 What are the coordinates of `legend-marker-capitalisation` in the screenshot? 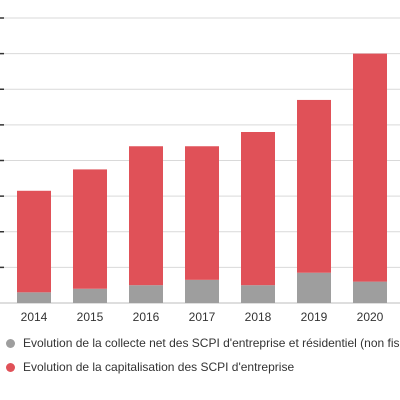 It's located at (10, 367).